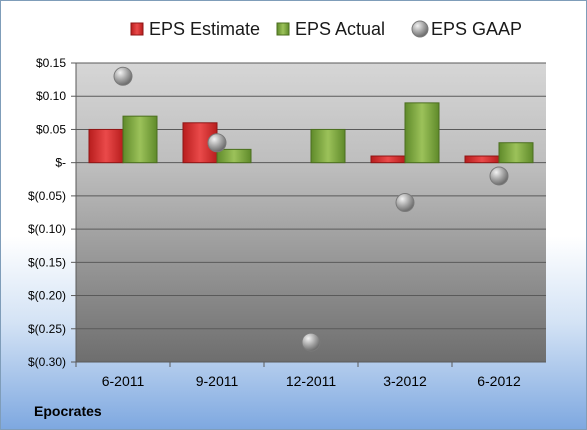 The image size is (587, 430). What do you see at coordinates (311, 381) in the screenshot?
I see `x-tick-label: 12-2011` at bounding box center [311, 381].